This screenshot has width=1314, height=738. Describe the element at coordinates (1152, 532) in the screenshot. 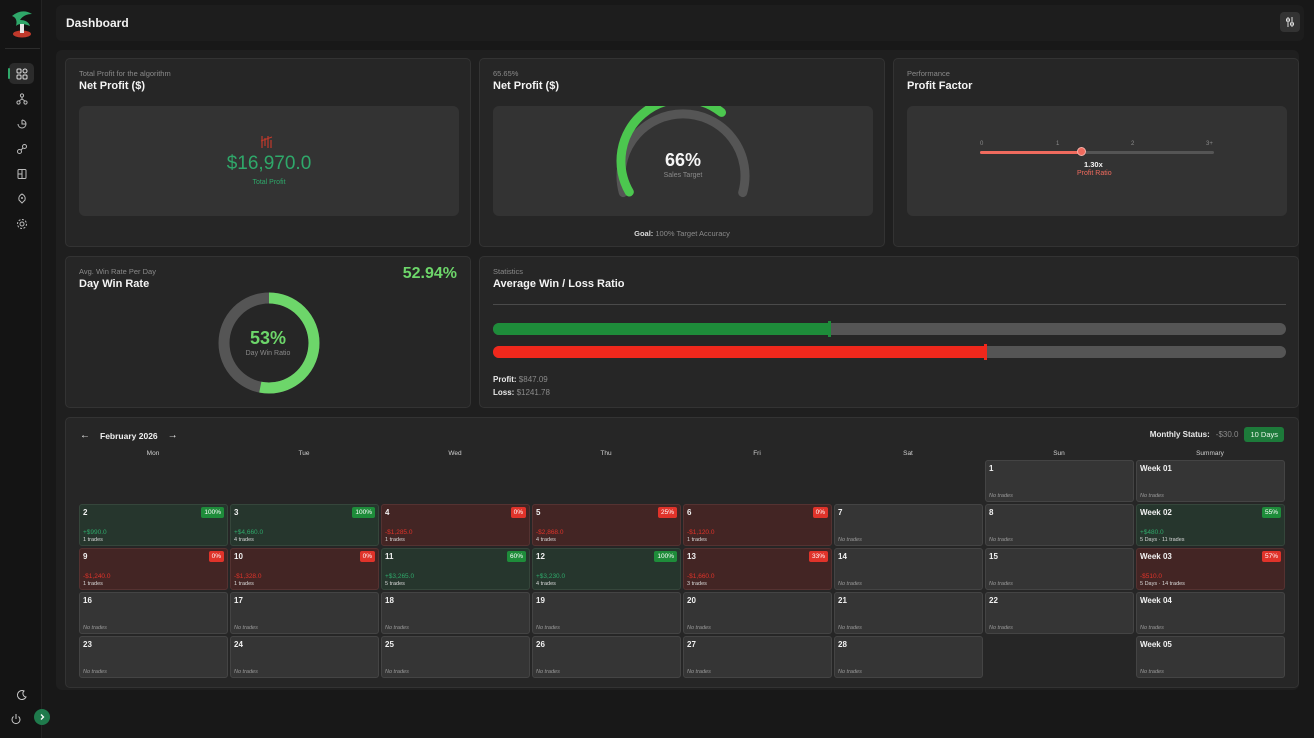

I see `pnl-amount: +$480.0` at that location.